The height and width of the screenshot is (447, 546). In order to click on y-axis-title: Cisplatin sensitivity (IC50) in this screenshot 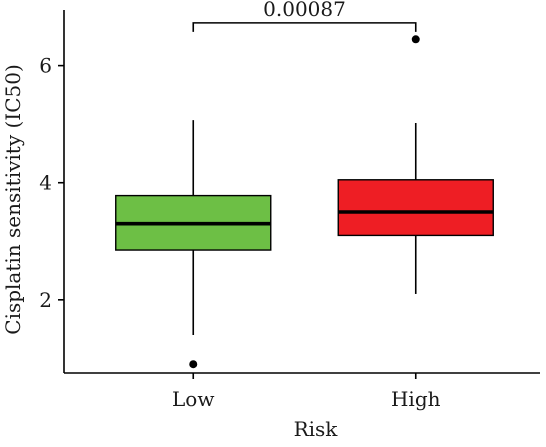, I will do `click(13, 199)`.